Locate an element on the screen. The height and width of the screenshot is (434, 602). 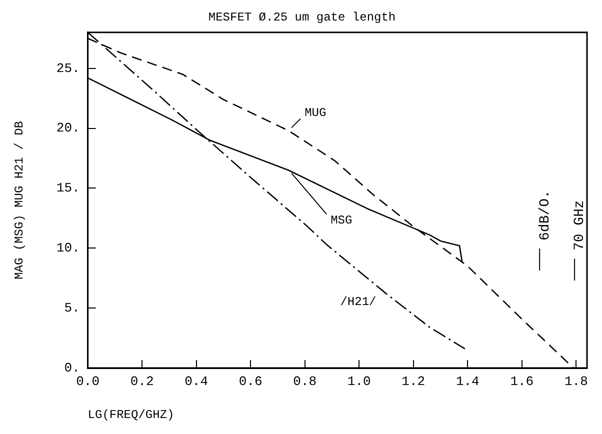
annotation: 70 GHz is located at coordinates (580, 225).